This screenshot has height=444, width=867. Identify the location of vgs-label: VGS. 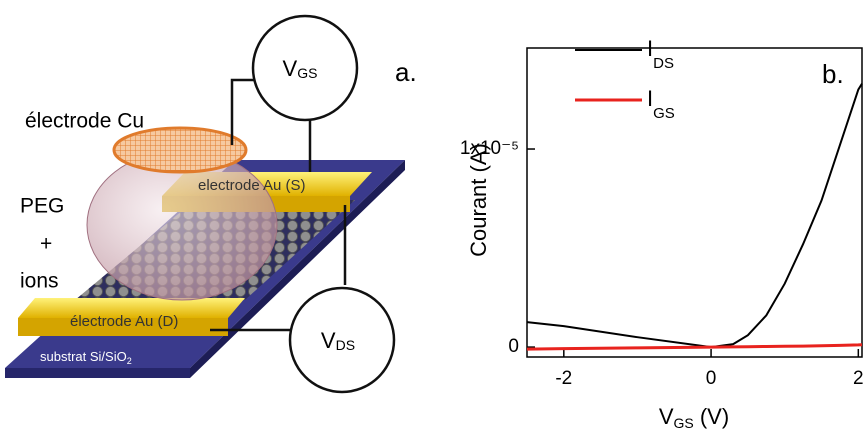
(300, 68).